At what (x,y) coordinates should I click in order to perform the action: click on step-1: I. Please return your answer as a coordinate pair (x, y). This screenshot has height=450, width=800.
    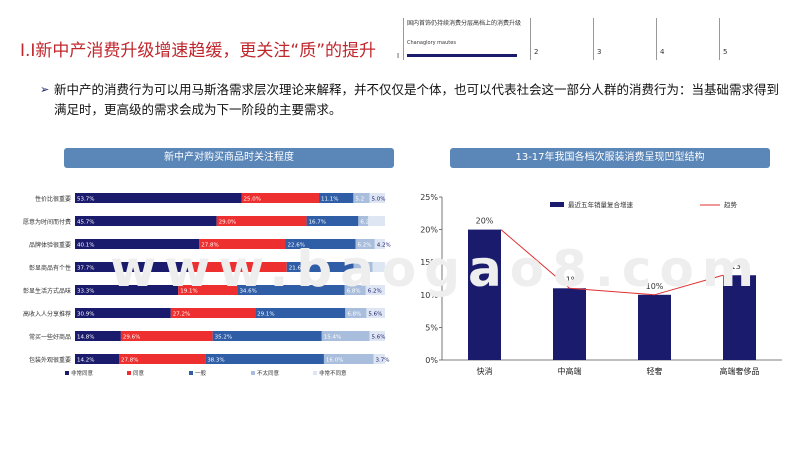
    Looking at the image, I should click on (398, 56).